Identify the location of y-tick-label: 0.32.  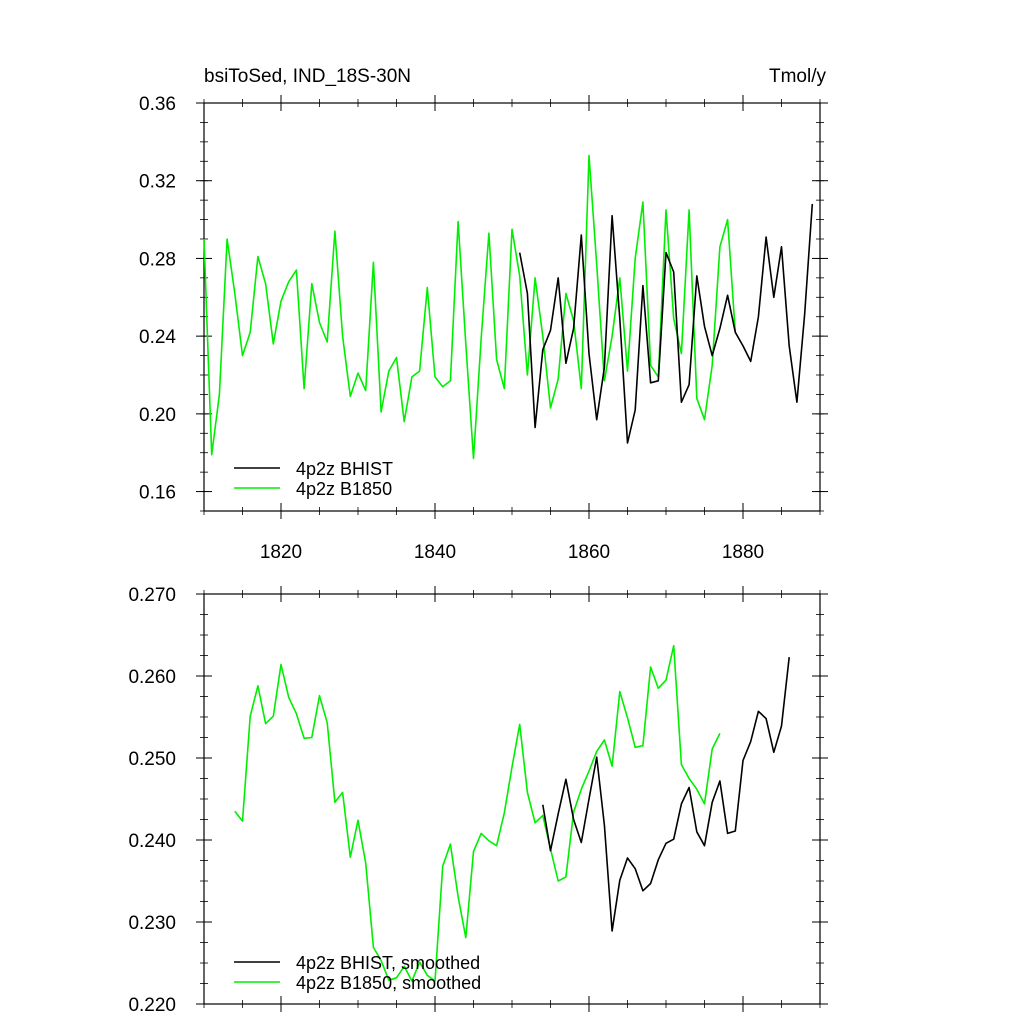
(157, 182).